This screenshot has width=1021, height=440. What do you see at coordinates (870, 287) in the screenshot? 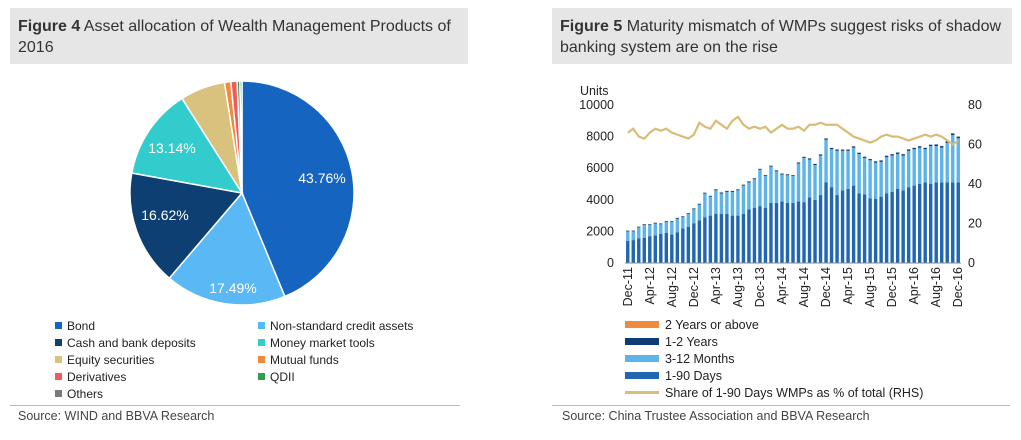
I see `x-tick-label: Aug-15` at bounding box center [870, 287].